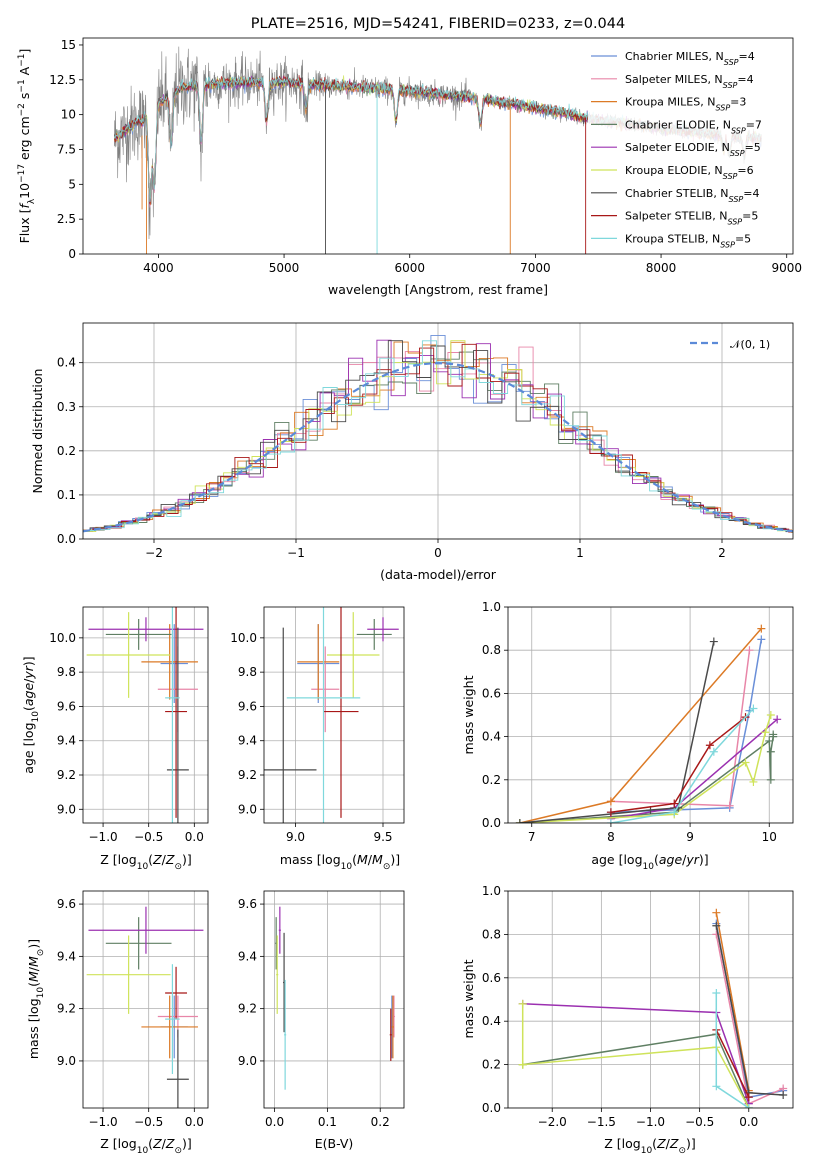 The image size is (819, 1170). What do you see at coordinates (666, 79) in the screenshot?
I see `legend-model-name: Salpeter MILES` at bounding box center [666, 79].